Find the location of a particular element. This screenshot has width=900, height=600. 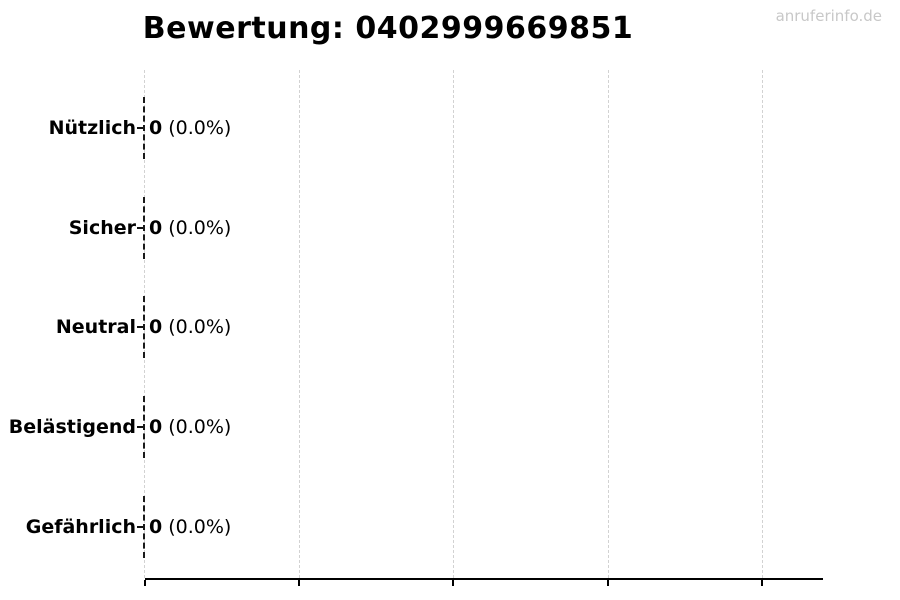

category-label: Nützlich is located at coordinates (92, 128).